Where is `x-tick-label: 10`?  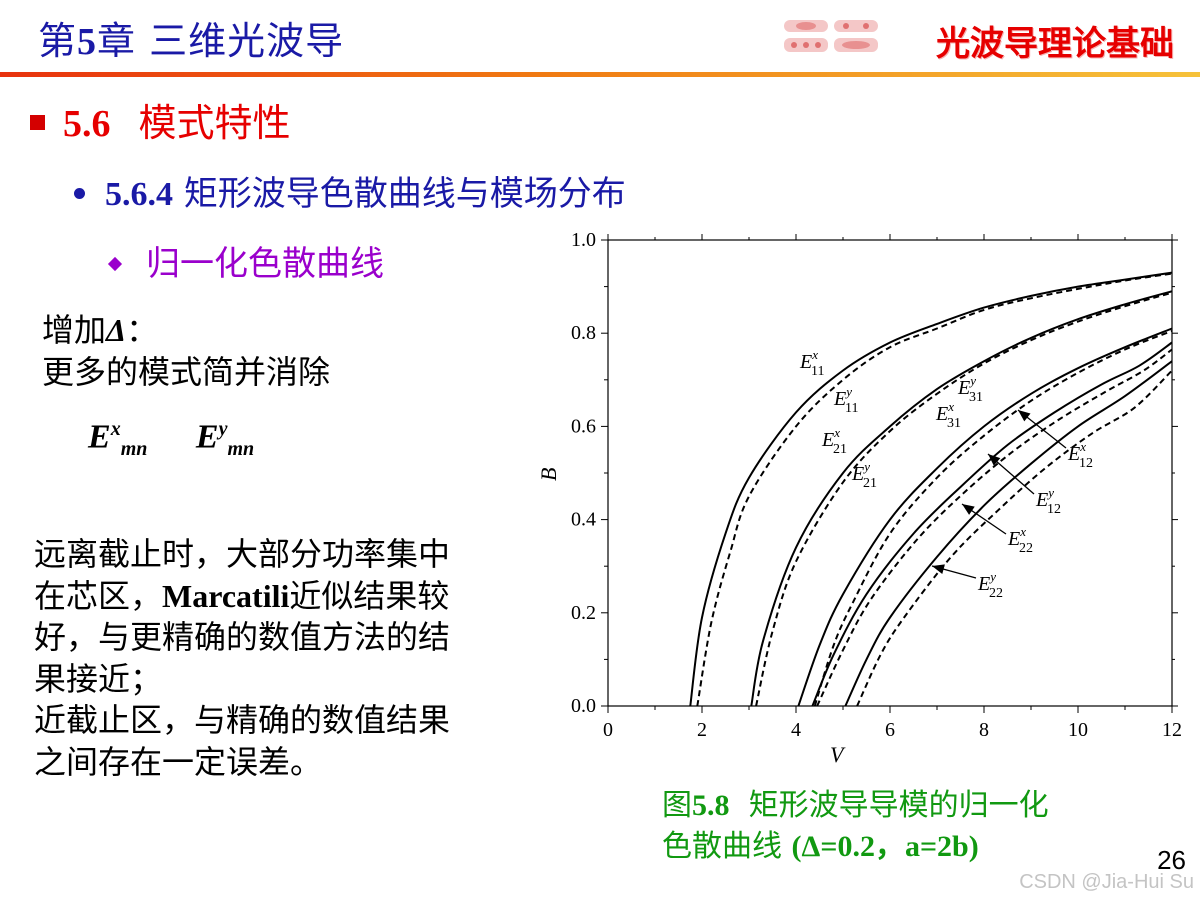 x-tick-label: 10 is located at coordinates (1078, 730).